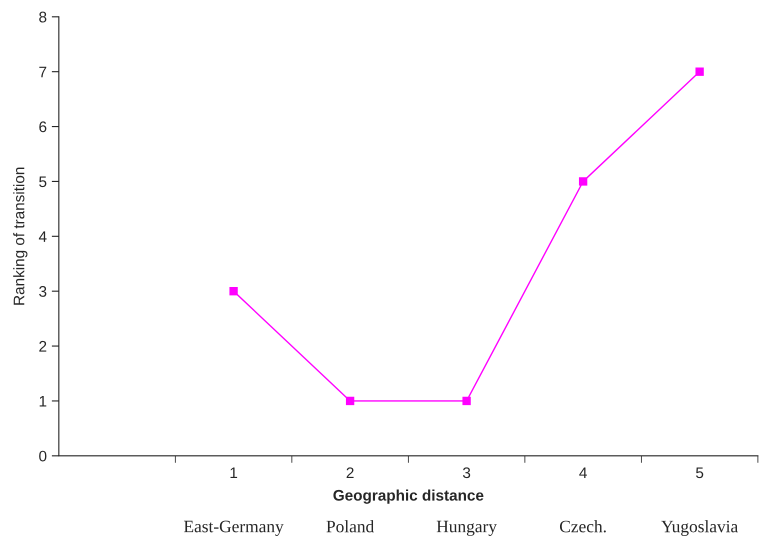  What do you see at coordinates (20, 236) in the screenshot?
I see `y-axis-title: Ranking of transition` at bounding box center [20, 236].